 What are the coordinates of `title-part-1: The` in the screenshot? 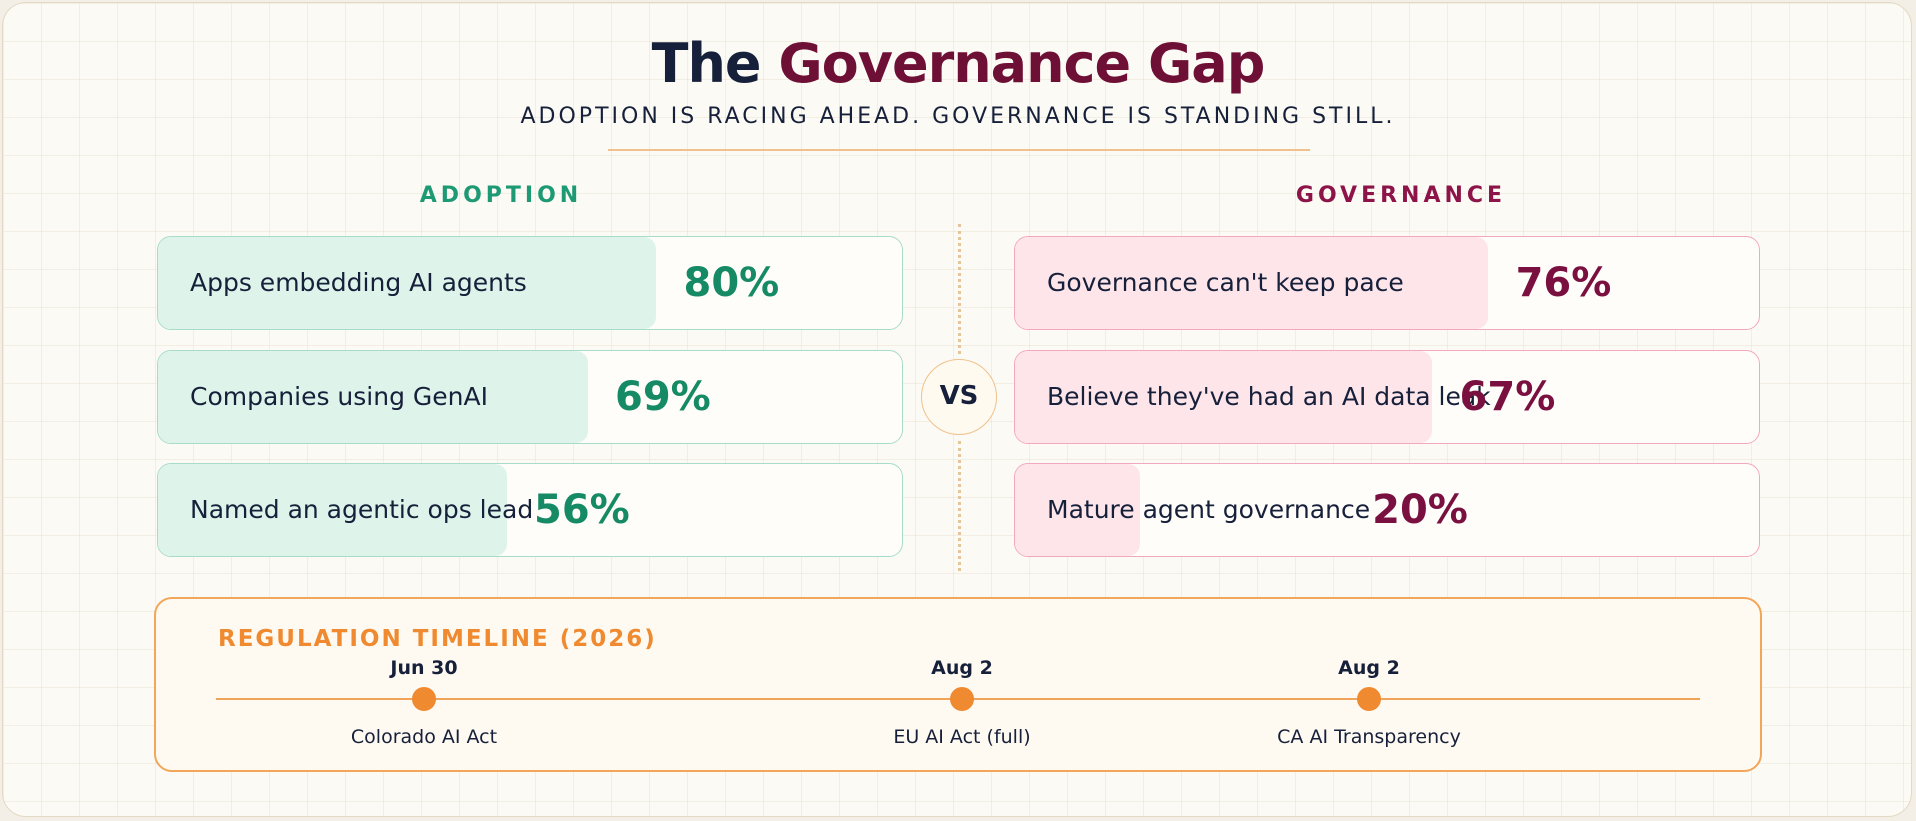 It's located at (706, 63).